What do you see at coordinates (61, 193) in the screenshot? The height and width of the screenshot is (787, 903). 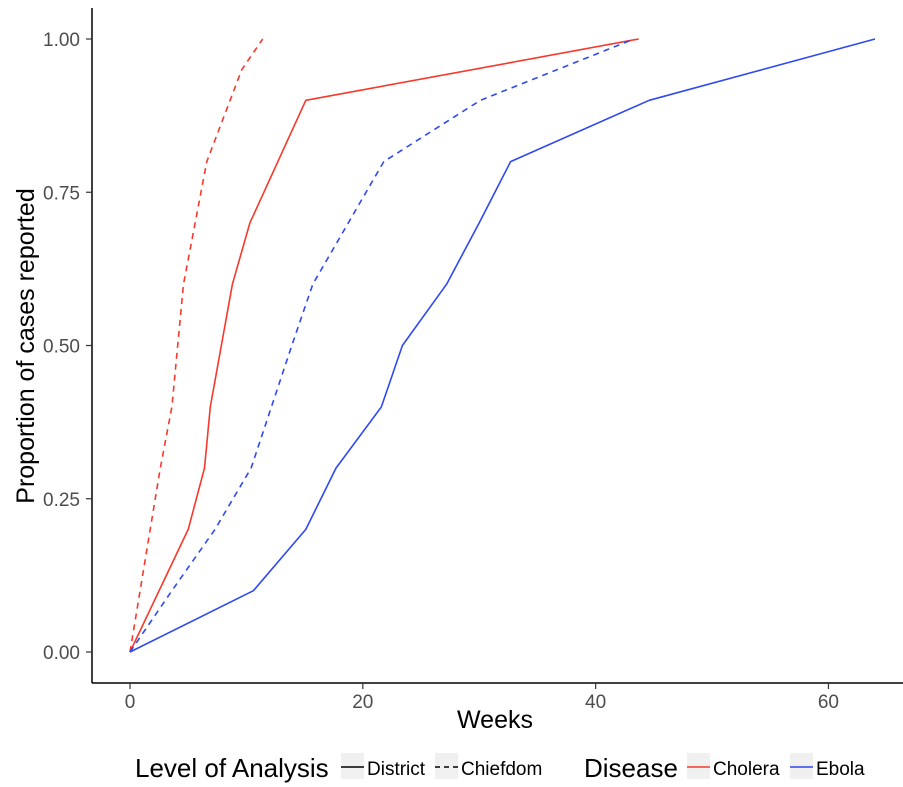 I see `y-tick-label: 0.75` at bounding box center [61, 193].